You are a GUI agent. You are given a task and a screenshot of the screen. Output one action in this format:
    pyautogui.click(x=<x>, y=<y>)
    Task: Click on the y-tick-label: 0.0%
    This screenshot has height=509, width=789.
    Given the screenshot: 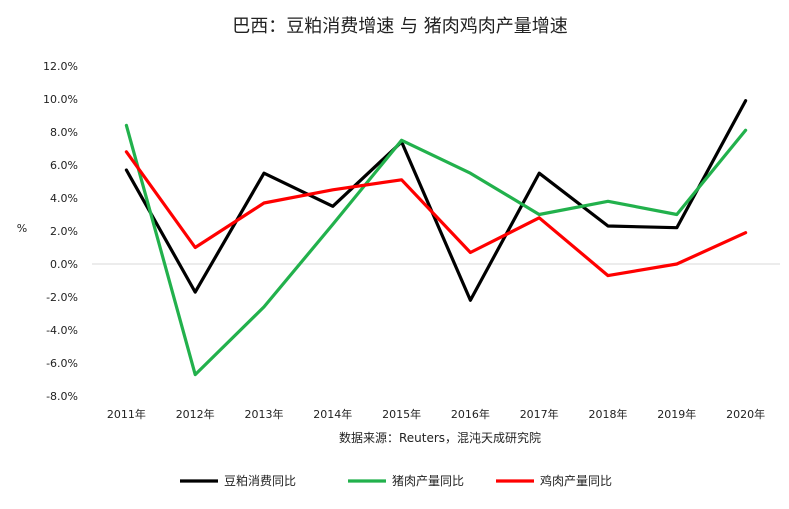 What is the action you would take?
    pyautogui.click(x=64, y=264)
    